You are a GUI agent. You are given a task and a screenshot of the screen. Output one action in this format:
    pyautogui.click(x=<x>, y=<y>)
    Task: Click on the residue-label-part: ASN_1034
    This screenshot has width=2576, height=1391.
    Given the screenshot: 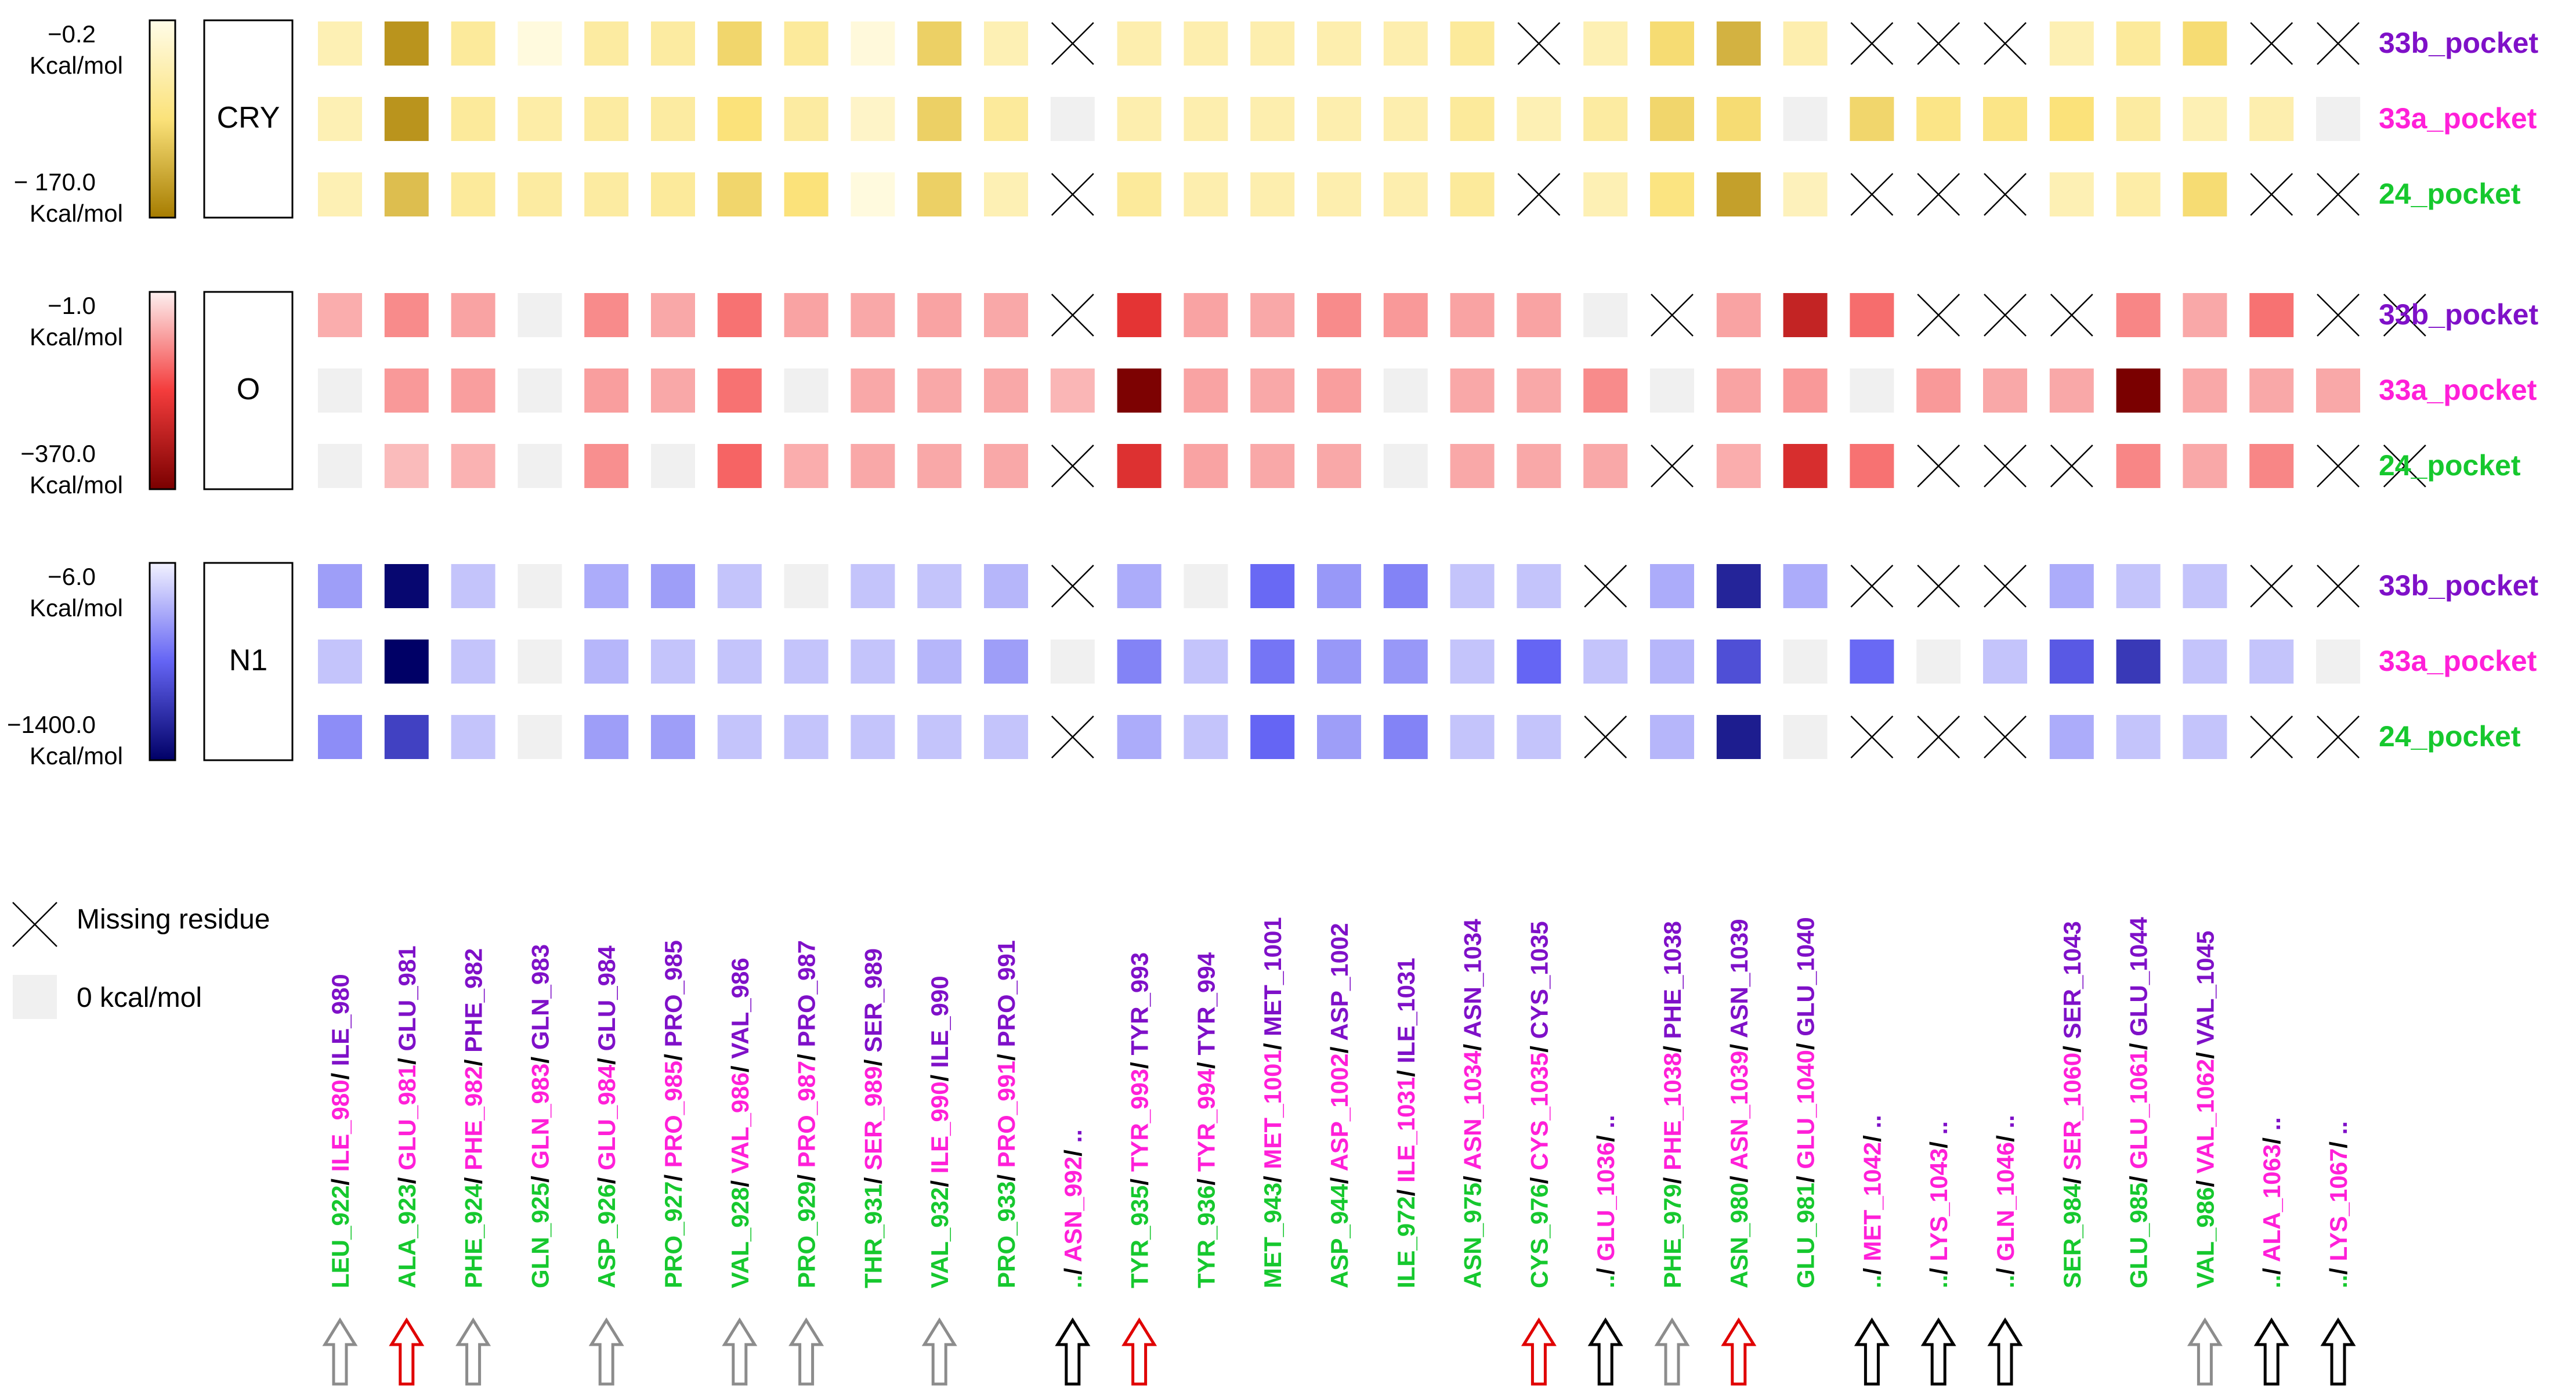 What is the action you would take?
    pyautogui.click(x=1472, y=1110)
    